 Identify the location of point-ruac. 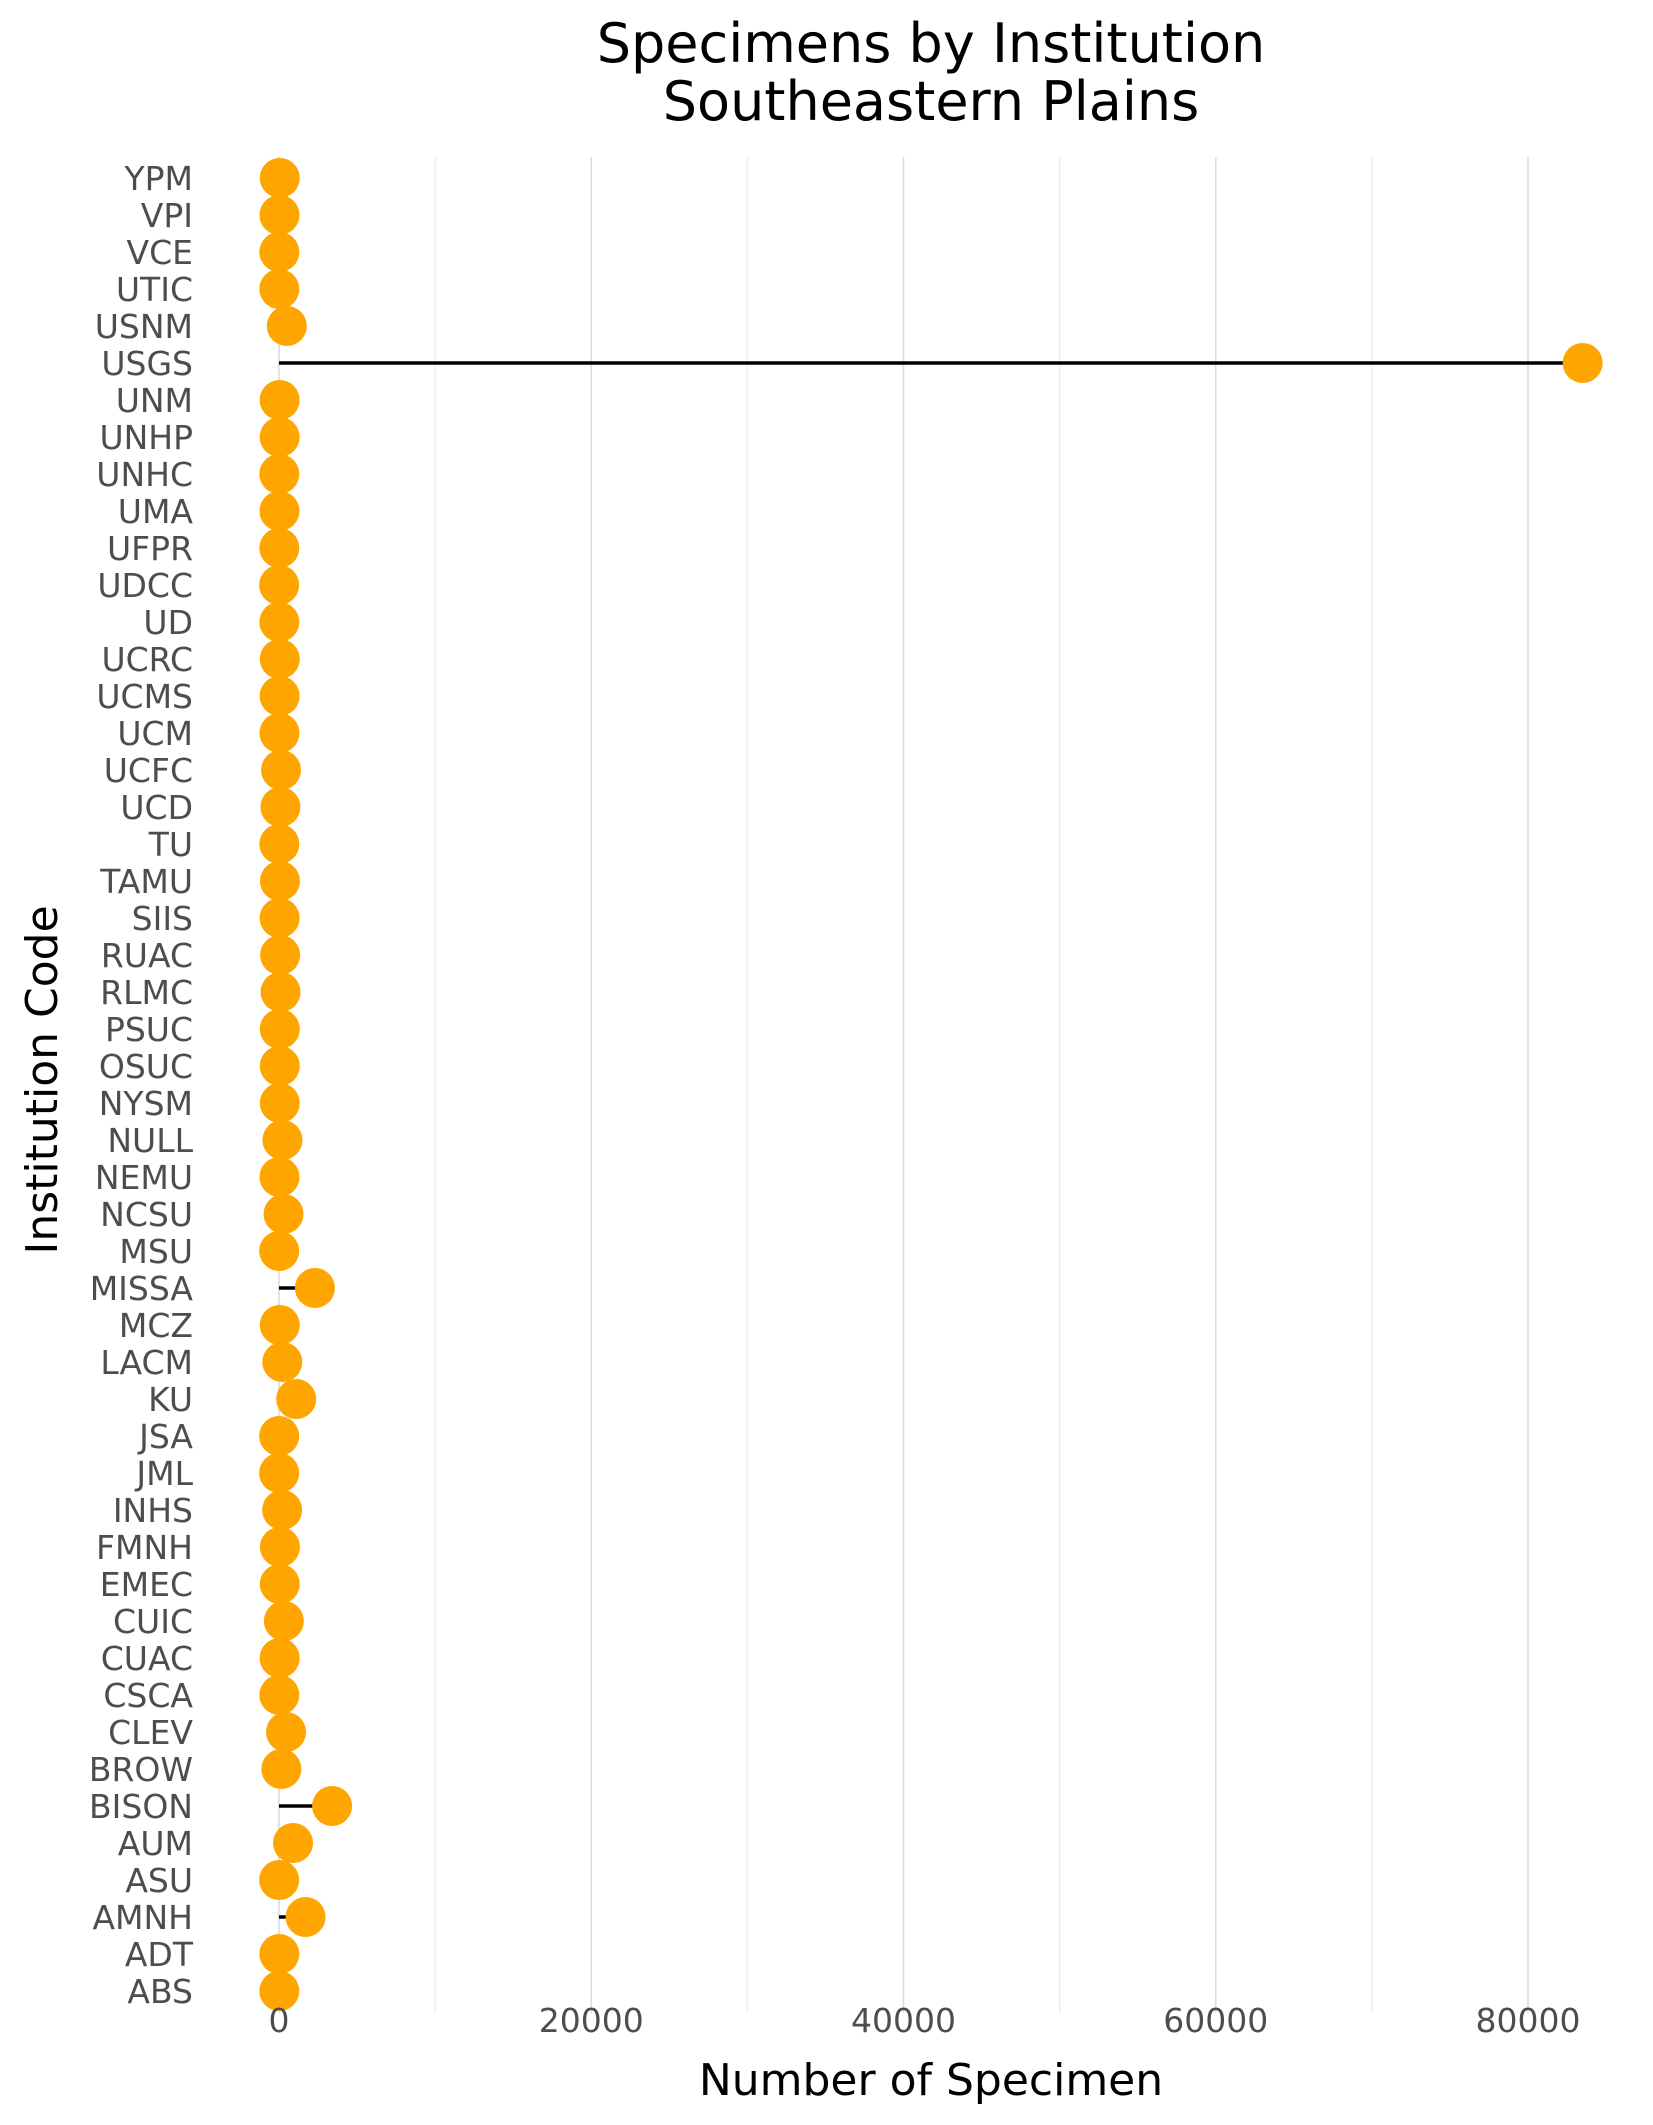
(280, 955).